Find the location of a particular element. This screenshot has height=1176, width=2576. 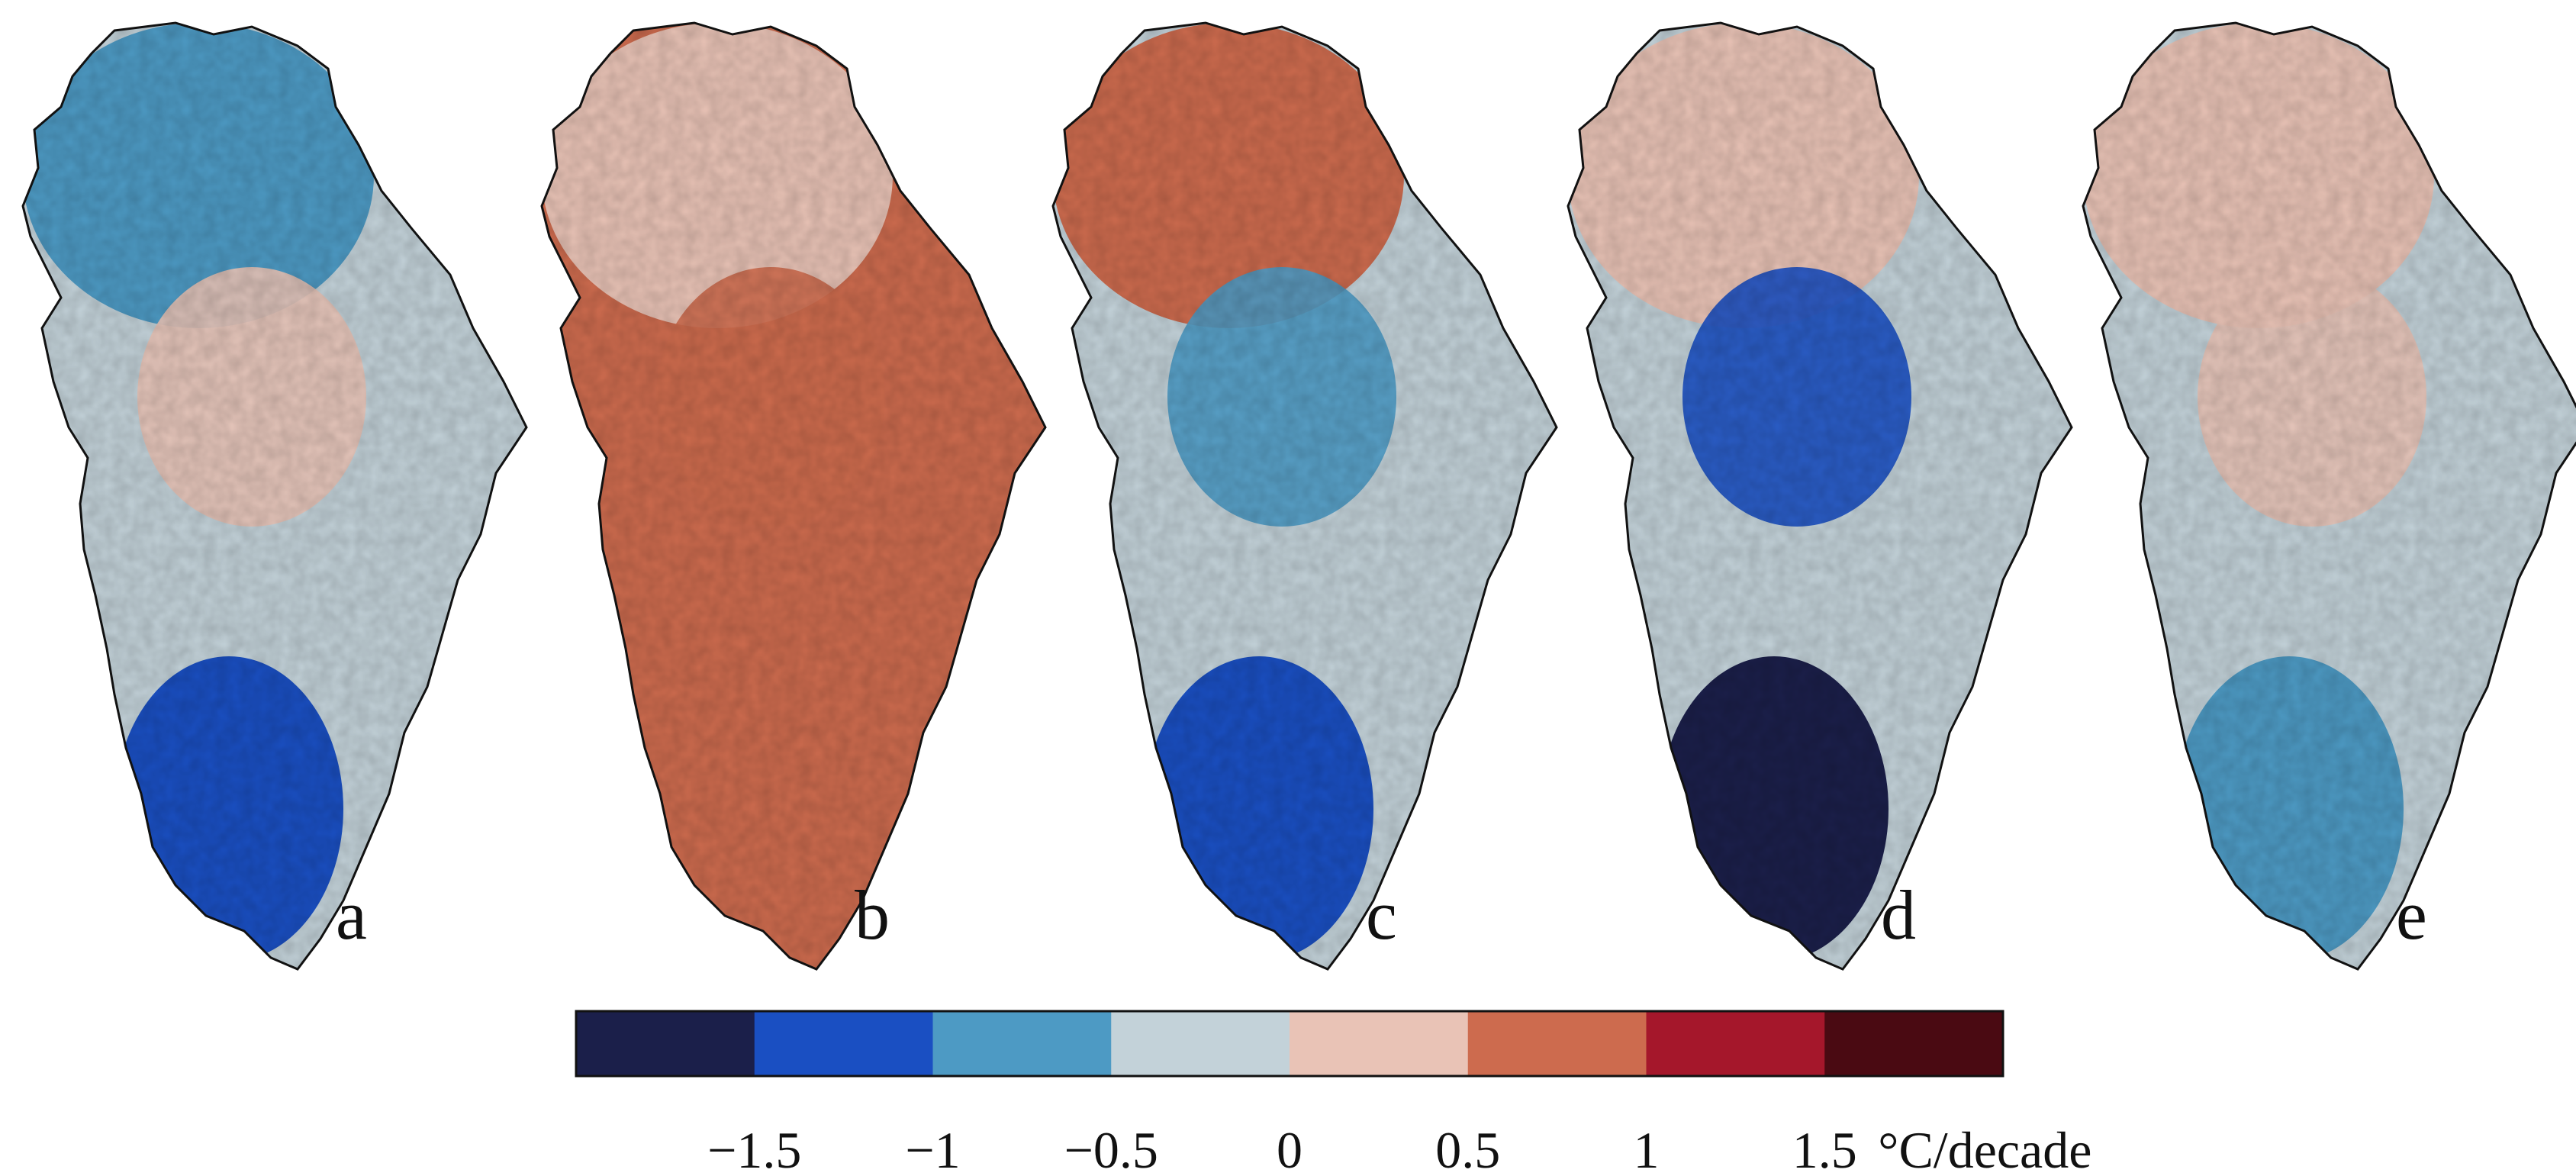

colorbar-frame is located at coordinates (1289, 1044).